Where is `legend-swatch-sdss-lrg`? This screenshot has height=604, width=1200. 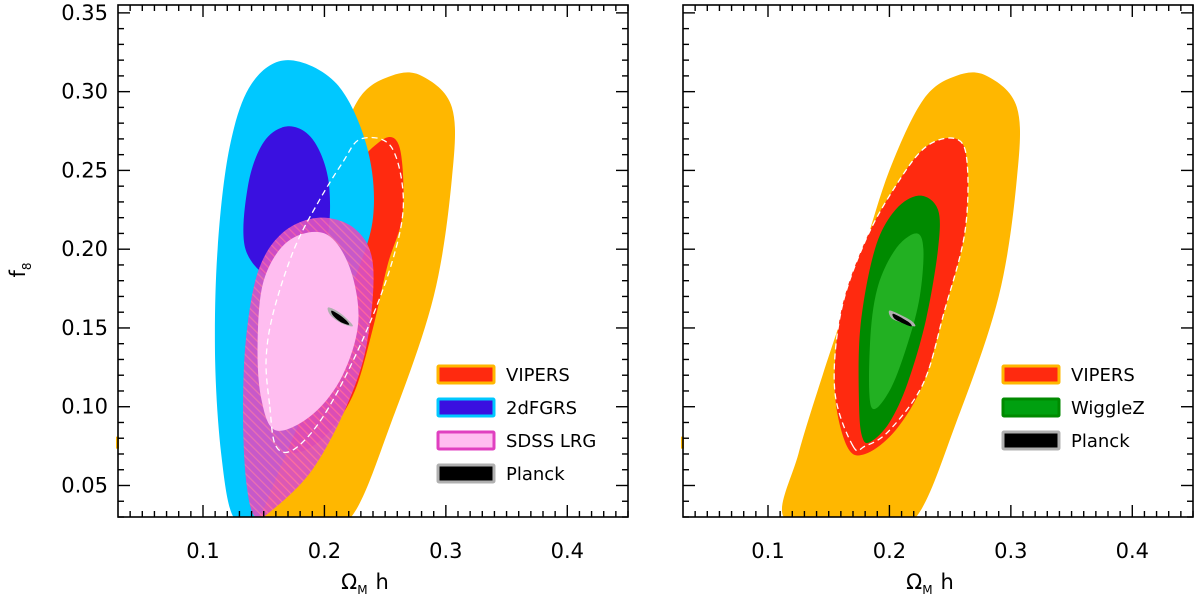
legend-swatch-sdss-lrg is located at coordinates (466, 440).